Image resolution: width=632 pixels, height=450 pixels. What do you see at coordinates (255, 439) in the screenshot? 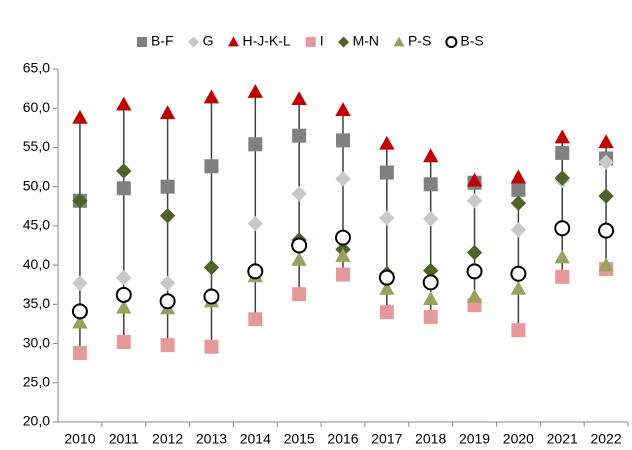
I see `x-tick-label: 2014` at bounding box center [255, 439].